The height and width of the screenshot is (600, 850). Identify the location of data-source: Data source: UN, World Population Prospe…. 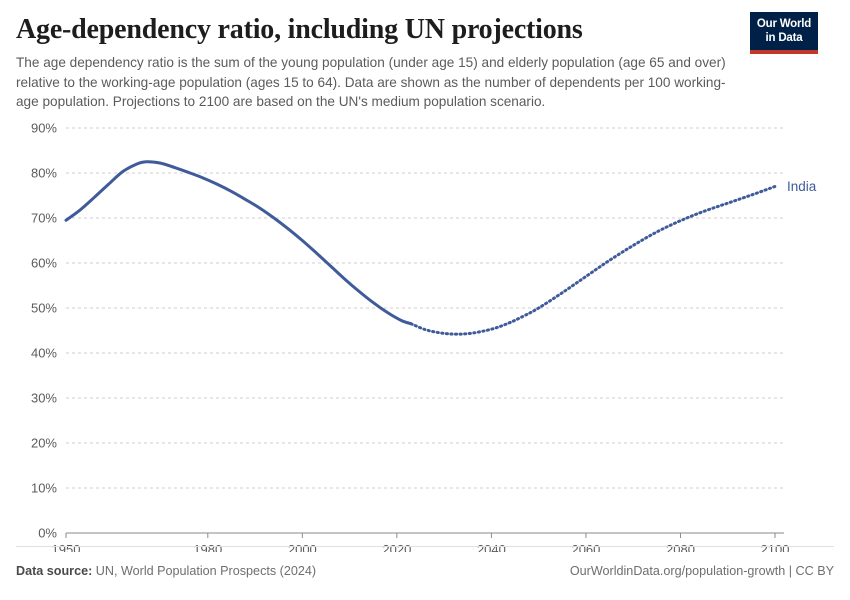
(166, 571).